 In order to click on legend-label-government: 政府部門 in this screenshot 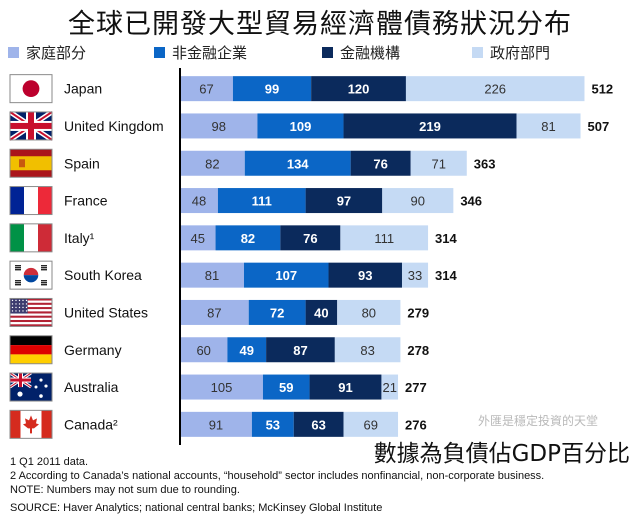, I will do `click(520, 52)`.